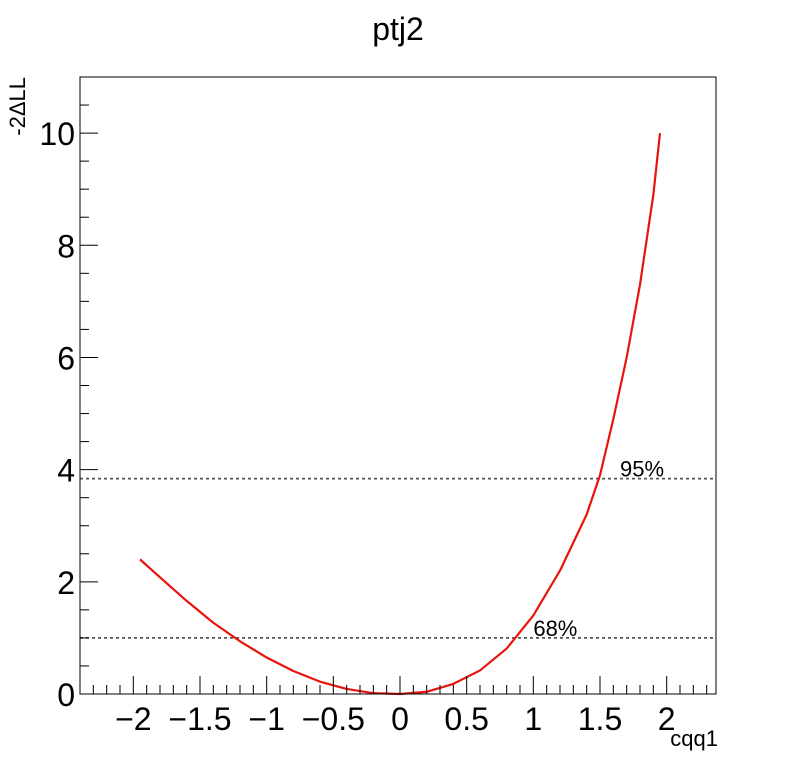 This screenshot has height=772, width=796. What do you see at coordinates (400, 719) in the screenshot?
I see `x-tick-label: 0` at bounding box center [400, 719].